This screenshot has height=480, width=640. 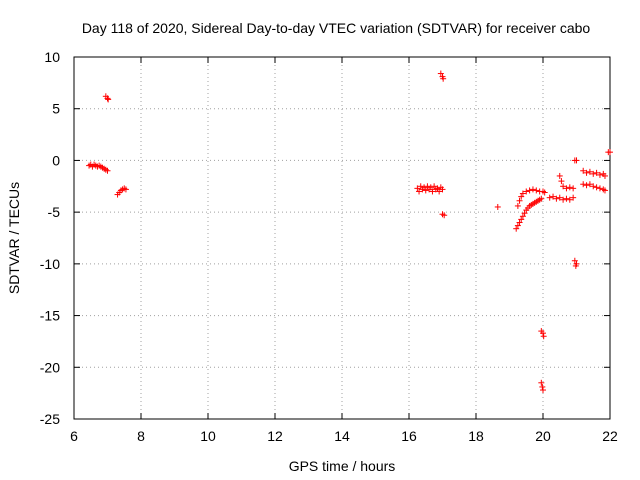 What do you see at coordinates (74, 436) in the screenshot?
I see `x-tick-label: 6` at bounding box center [74, 436].